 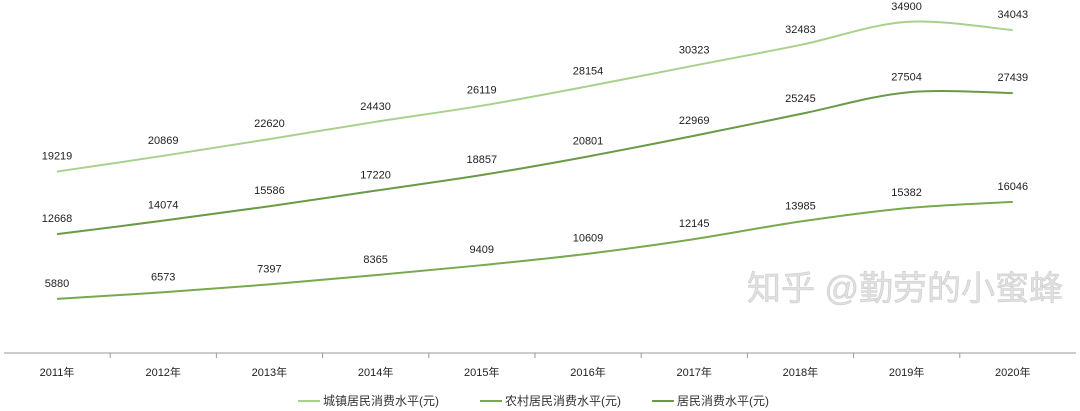 What do you see at coordinates (800, 99) in the screenshot?
I see `data-label: 25245` at bounding box center [800, 99].